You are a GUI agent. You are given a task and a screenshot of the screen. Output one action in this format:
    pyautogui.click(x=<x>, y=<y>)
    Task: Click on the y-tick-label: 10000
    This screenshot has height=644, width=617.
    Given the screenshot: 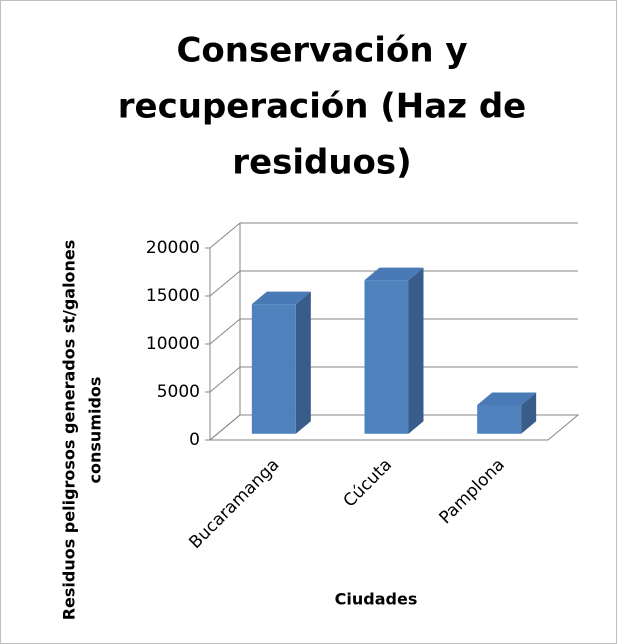 What is the action you would take?
    pyautogui.click(x=173, y=344)
    